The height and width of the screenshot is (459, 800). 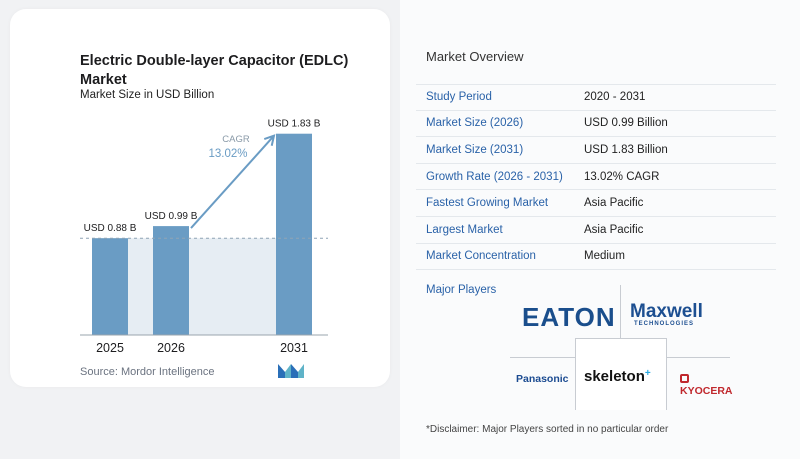 What do you see at coordinates (269, 140) in the screenshot?
I see `cagr-arrow-head-icon` at bounding box center [269, 140].